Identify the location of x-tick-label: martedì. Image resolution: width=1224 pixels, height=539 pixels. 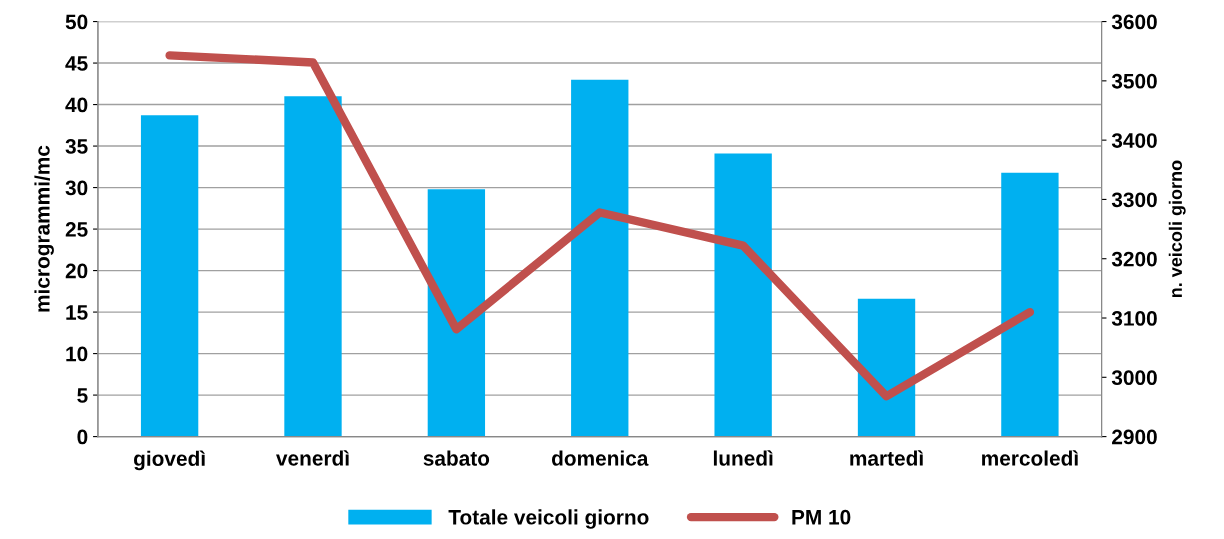
(886, 458).